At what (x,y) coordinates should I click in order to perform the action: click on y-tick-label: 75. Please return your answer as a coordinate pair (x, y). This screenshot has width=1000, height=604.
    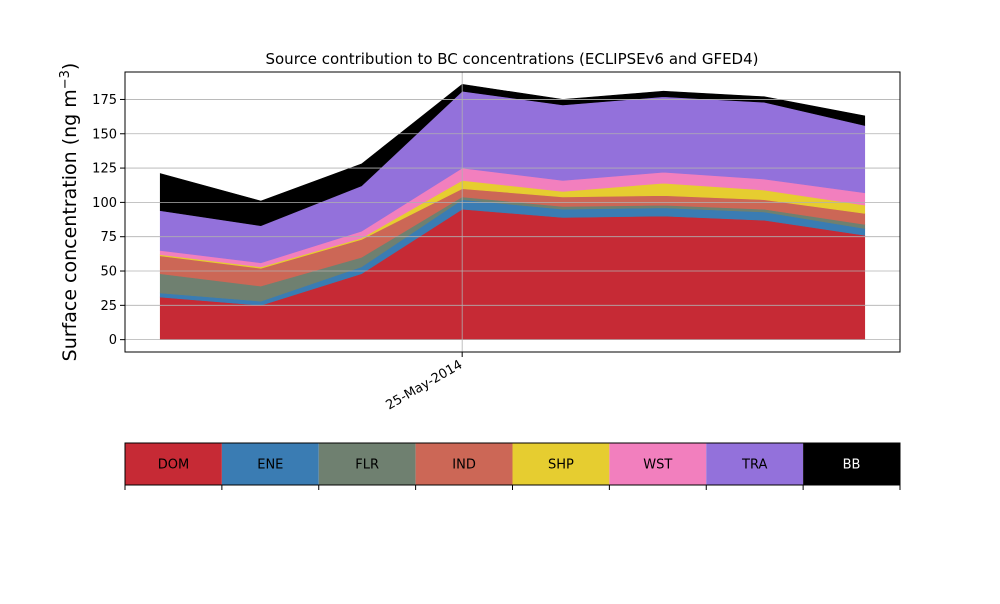
    Looking at the image, I should click on (108, 237).